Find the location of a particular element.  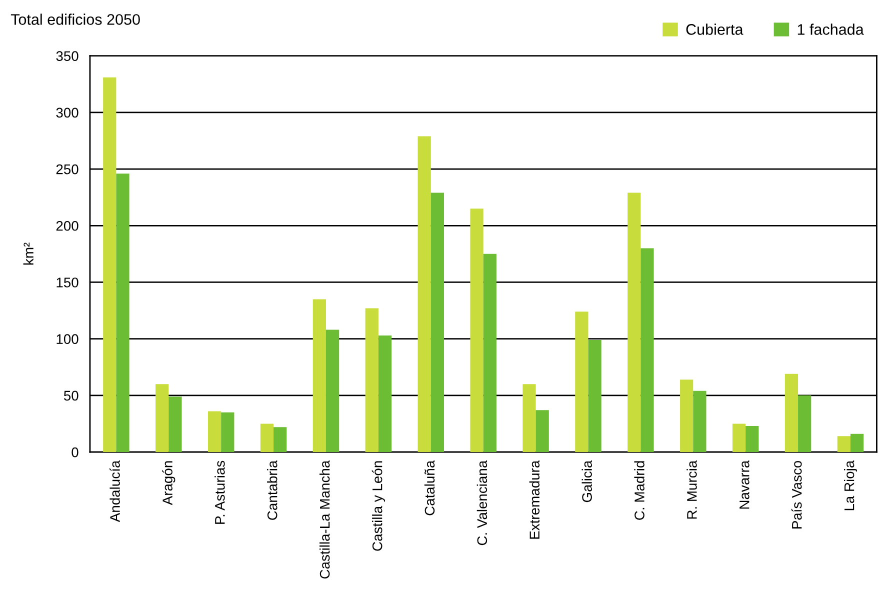

x-tick-label: Navarra is located at coordinates (745, 484).